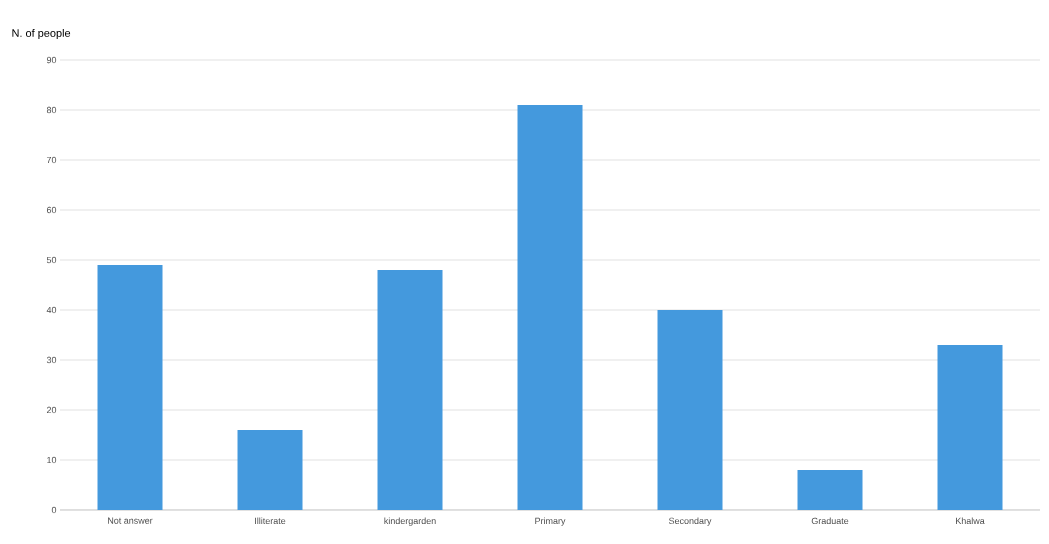  What do you see at coordinates (51, 410) in the screenshot?
I see `y-tick-label: 20` at bounding box center [51, 410].